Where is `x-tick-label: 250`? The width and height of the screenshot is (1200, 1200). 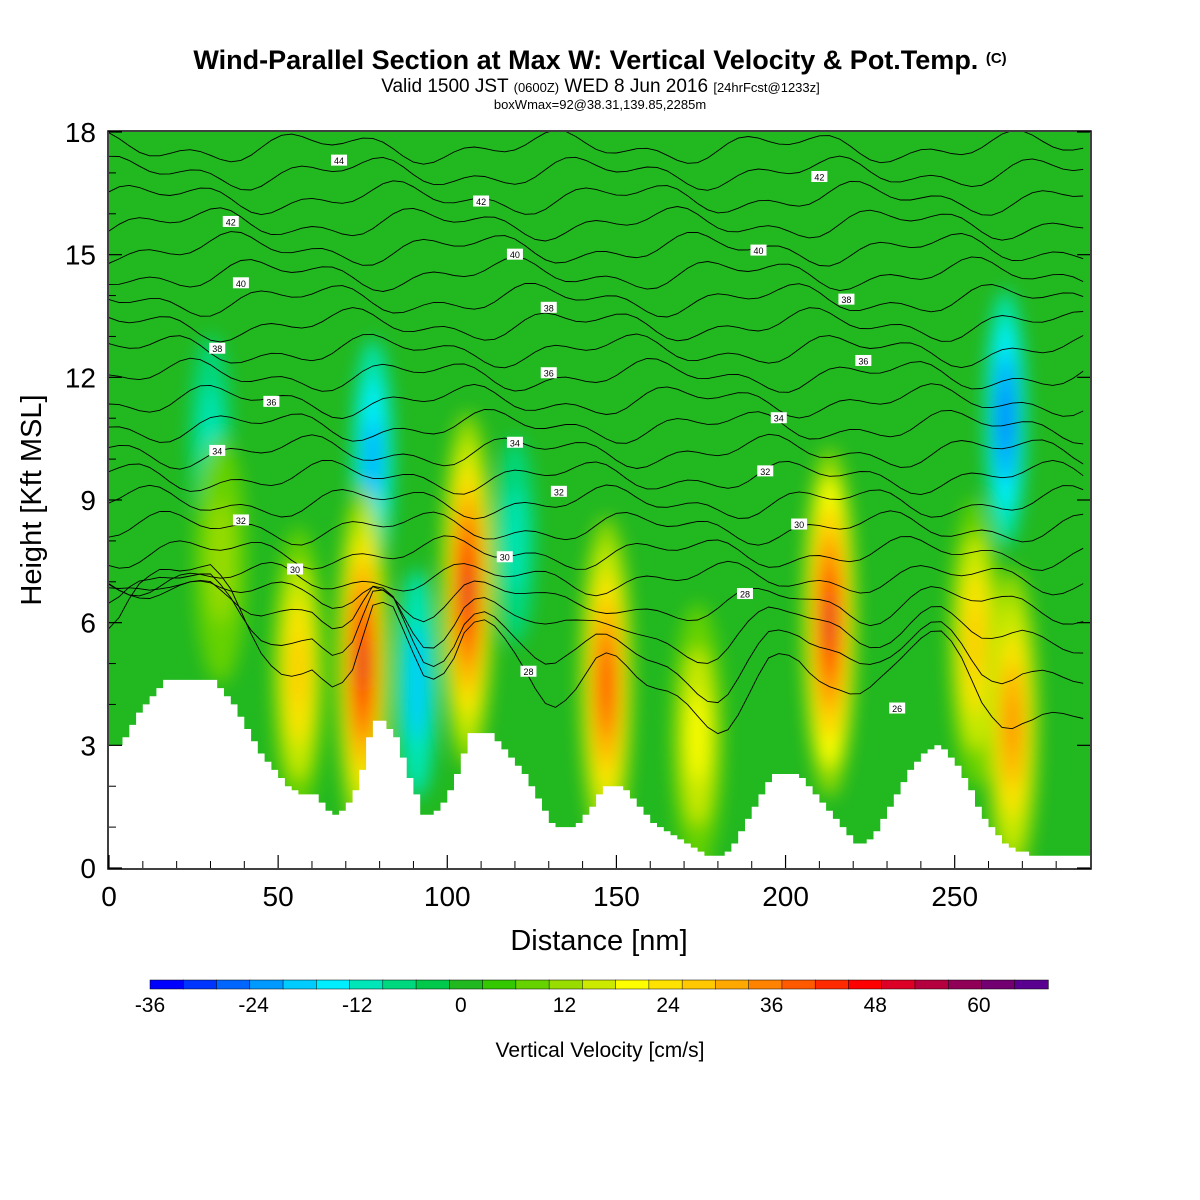 x-tick-label: 250 is located at coordinates (954, 896).